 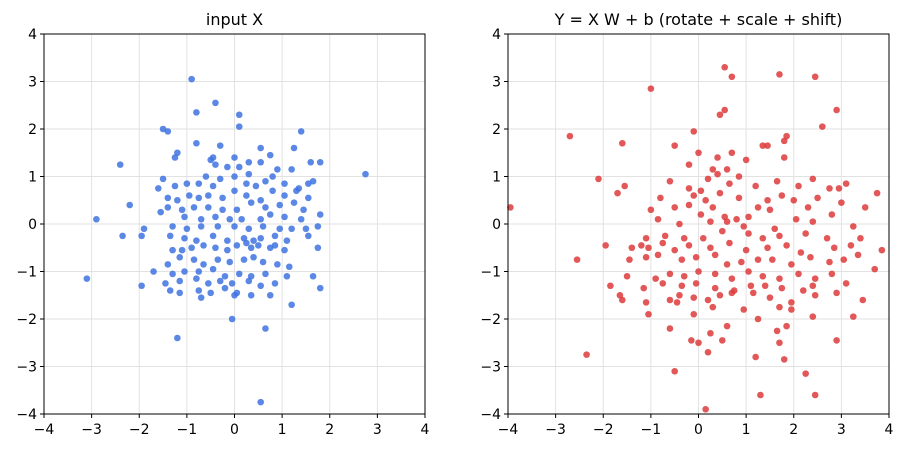 What do you see at coordinates (889, 430) in the screenshot?
I see `right-x-tick-label: 4` at bounding box center [889, 430].